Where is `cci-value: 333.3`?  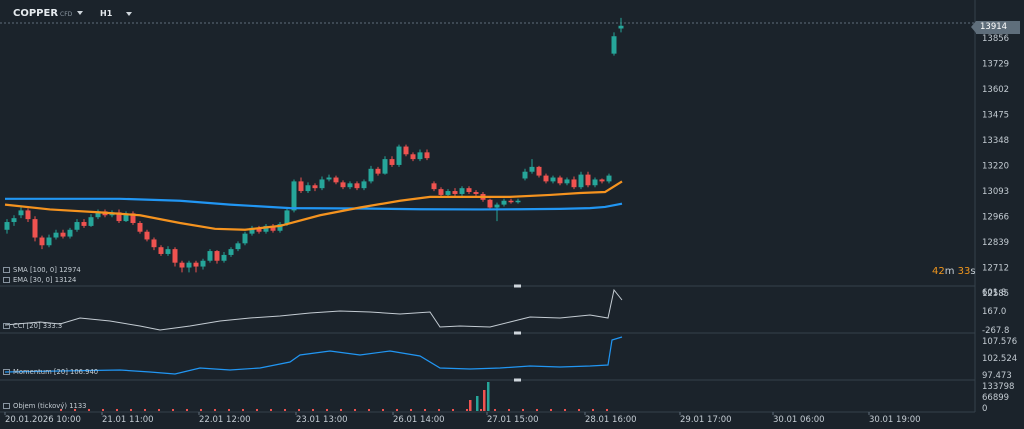 cci-value: 333.3 is located at coordinates (52, 326).